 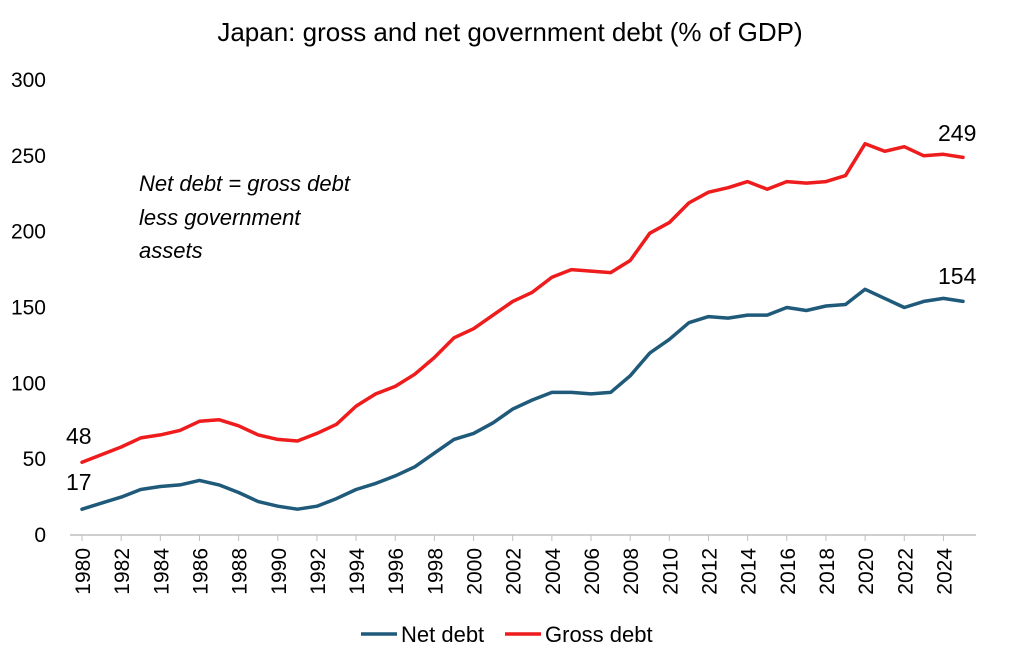 What do you see at coordinates (709, 571) in the screenshot?
I see `x-tick-label: 2012` at bounding box center [709, 571].